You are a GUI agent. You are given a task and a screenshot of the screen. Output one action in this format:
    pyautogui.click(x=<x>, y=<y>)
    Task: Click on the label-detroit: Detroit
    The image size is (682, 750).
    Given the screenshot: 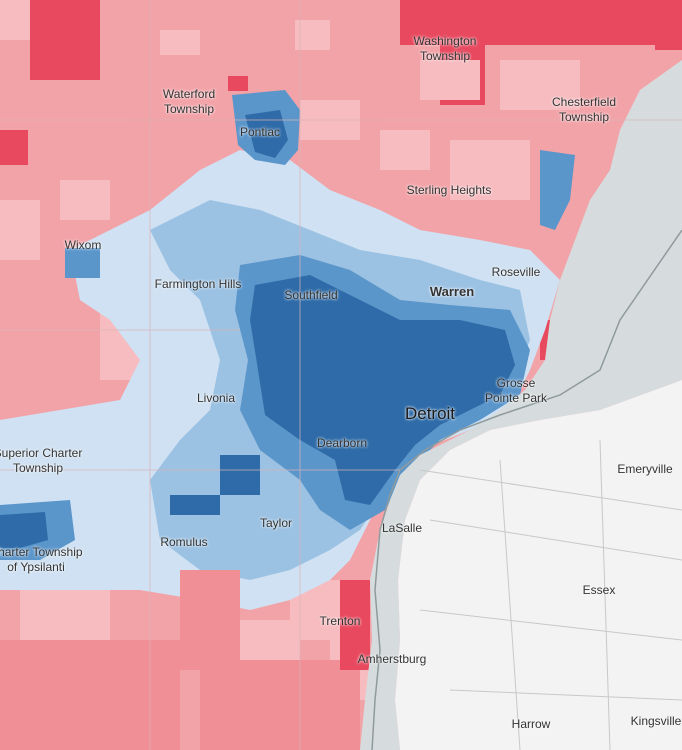 What is the action you would take?
    pyautogui.click(x=430, y=413)
    